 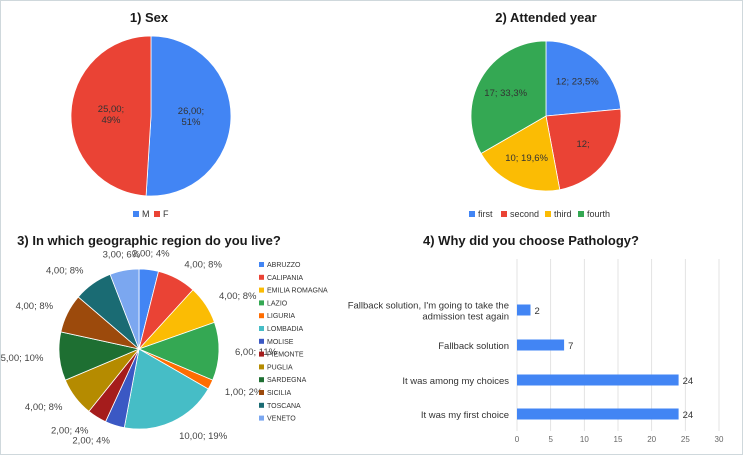 I want to click on pie-label-f: 25,00; 49%, so click(x=111, y=115).